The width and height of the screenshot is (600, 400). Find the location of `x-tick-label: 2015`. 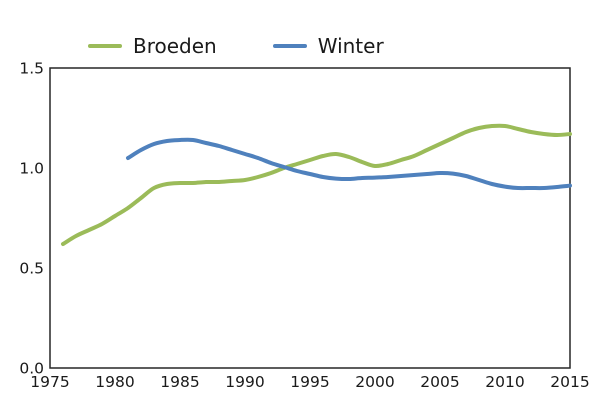

x-tick-label: 2015 is located at coordinates (569, 382).